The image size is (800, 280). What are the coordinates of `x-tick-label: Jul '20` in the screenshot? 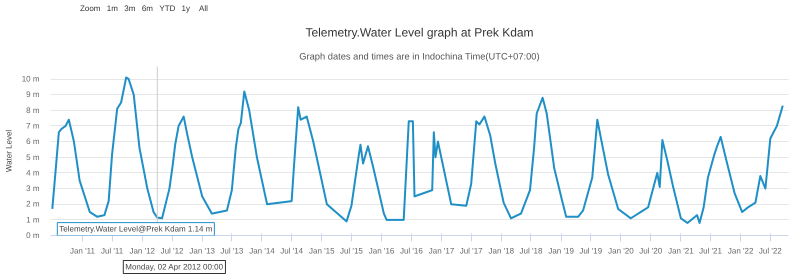 It's located at (651, 251).